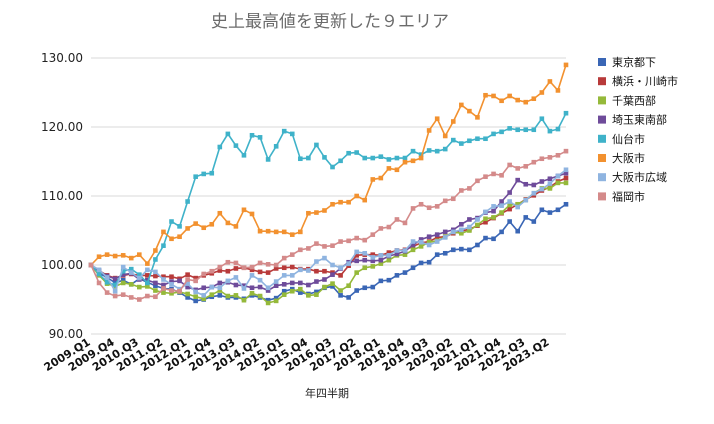 The height and width of the screenshot is (424, 714). What do you see at coordinates (327, 393) in the screenshot?
I see `x-axis-label: 年四半期` at bounding box center [327, 393].